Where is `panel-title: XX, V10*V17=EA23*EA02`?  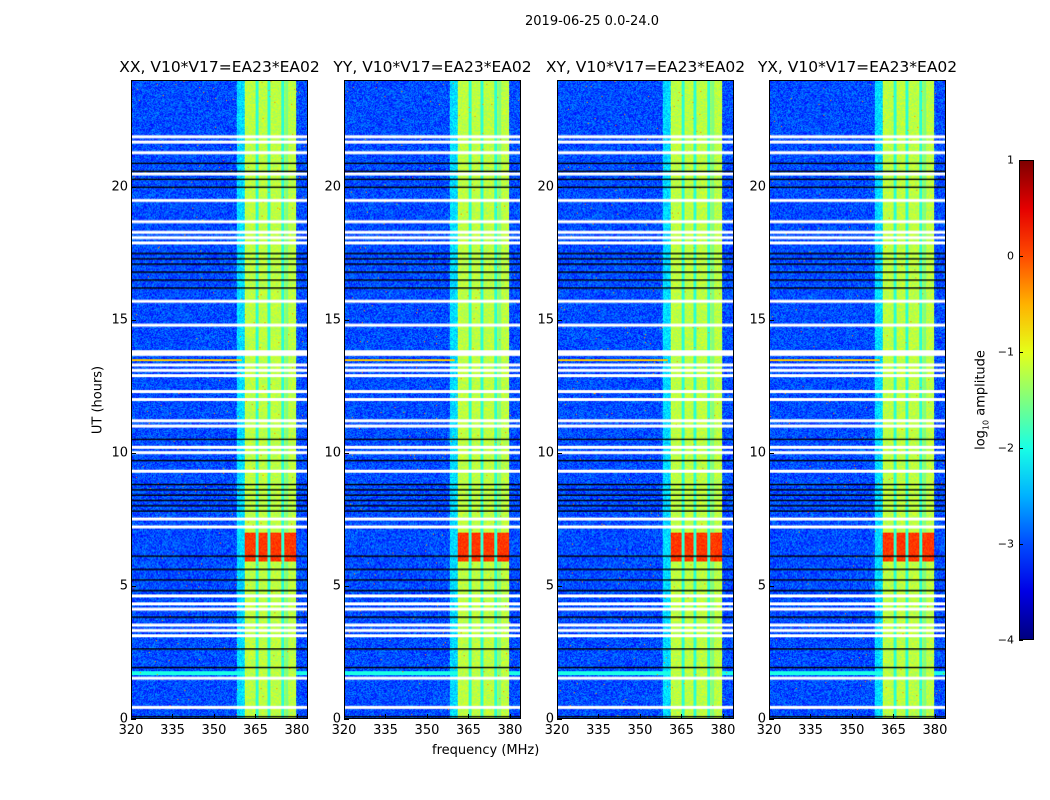
panel-title: XX, V10*V17=EA23*EA02 is located at coordinates (219, 67).